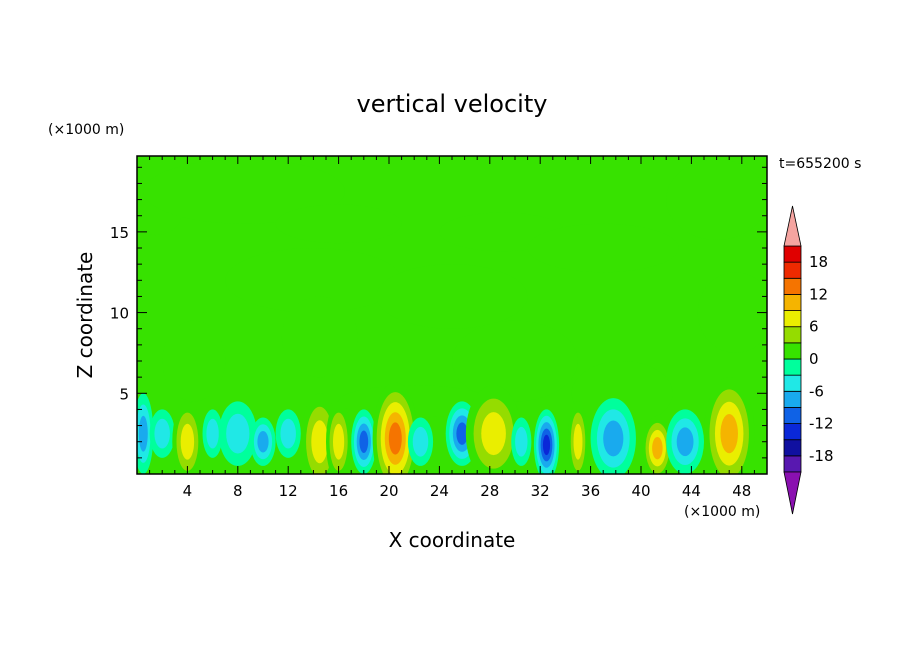 The width and height of the screenshot is (904, 654). Describe the element at coordinates (818, 262) in the screenshot. I see `colorbar-tick-label: 18` at that location.